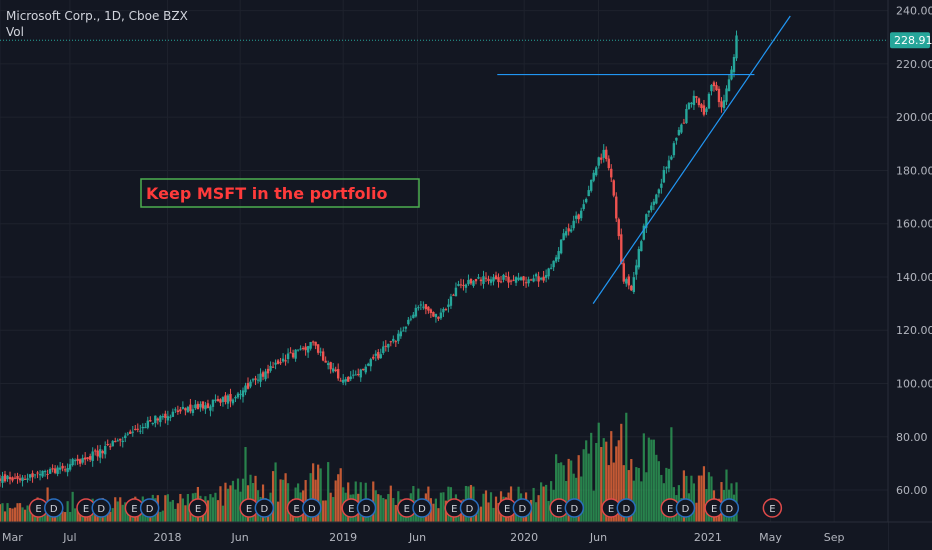 The height and width of the screenshot is (550, 932). What do you see at coordinates (910, 40) in the screenshot?
I see `last-price-badge` at bounding box center [910, 40].